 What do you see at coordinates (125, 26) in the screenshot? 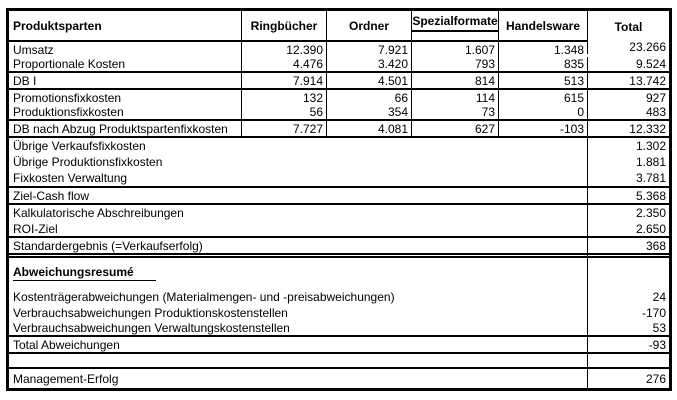
I see `column-header-produktsparten: Produktsparten` at bounding box center [125, 26].